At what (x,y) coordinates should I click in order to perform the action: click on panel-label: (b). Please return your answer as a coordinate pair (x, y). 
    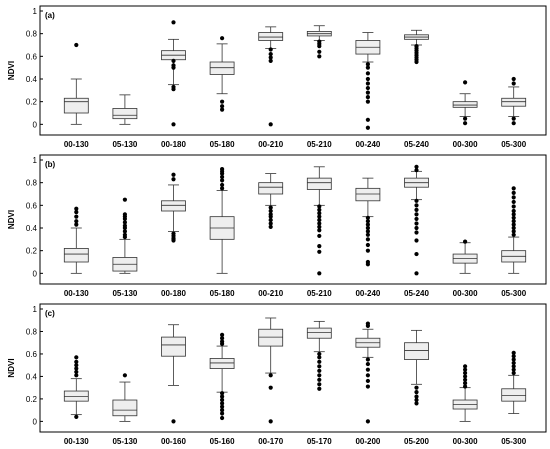
    Looking at the image, I should click on (50, 164).